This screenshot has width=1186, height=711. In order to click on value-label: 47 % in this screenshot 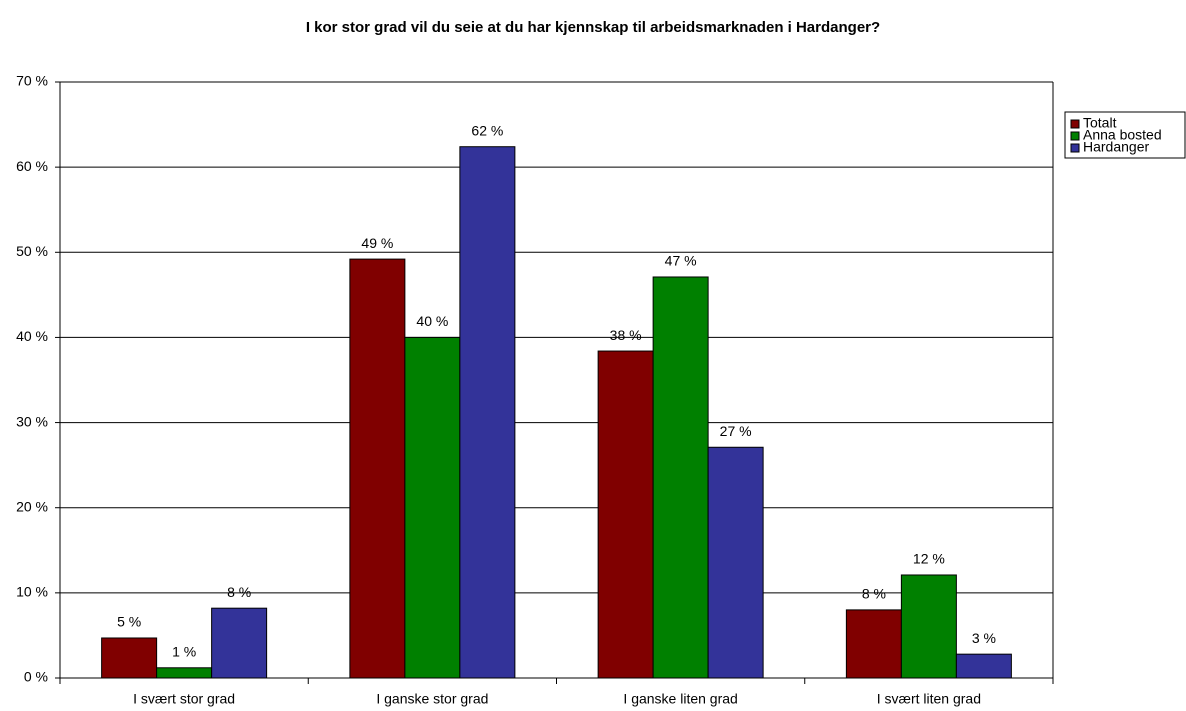, I will do `click(681, 261)`.